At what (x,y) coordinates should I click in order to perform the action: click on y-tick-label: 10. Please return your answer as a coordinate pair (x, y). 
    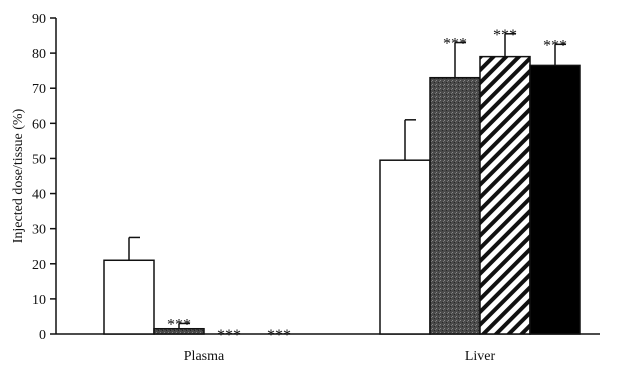
    Looking at the image, I should click on (39, 300).